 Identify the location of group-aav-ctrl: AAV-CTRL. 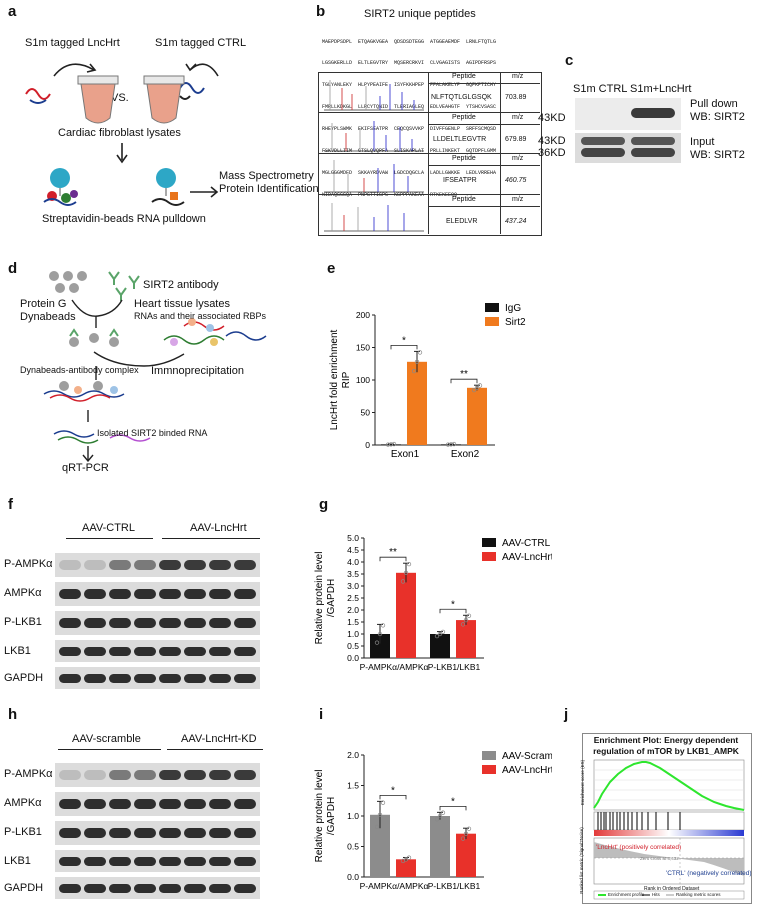
(108, 528).